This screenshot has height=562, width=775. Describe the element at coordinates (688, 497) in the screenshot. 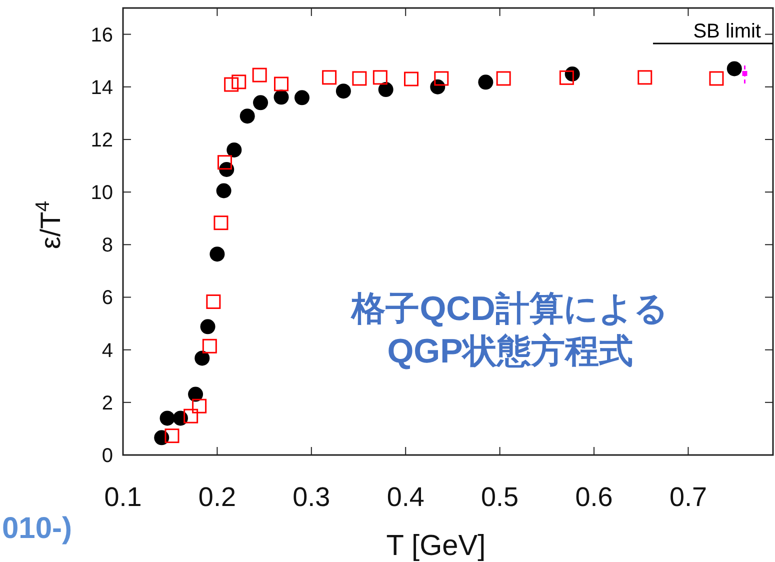

I see `x-tick-label: 0.7` at that location.